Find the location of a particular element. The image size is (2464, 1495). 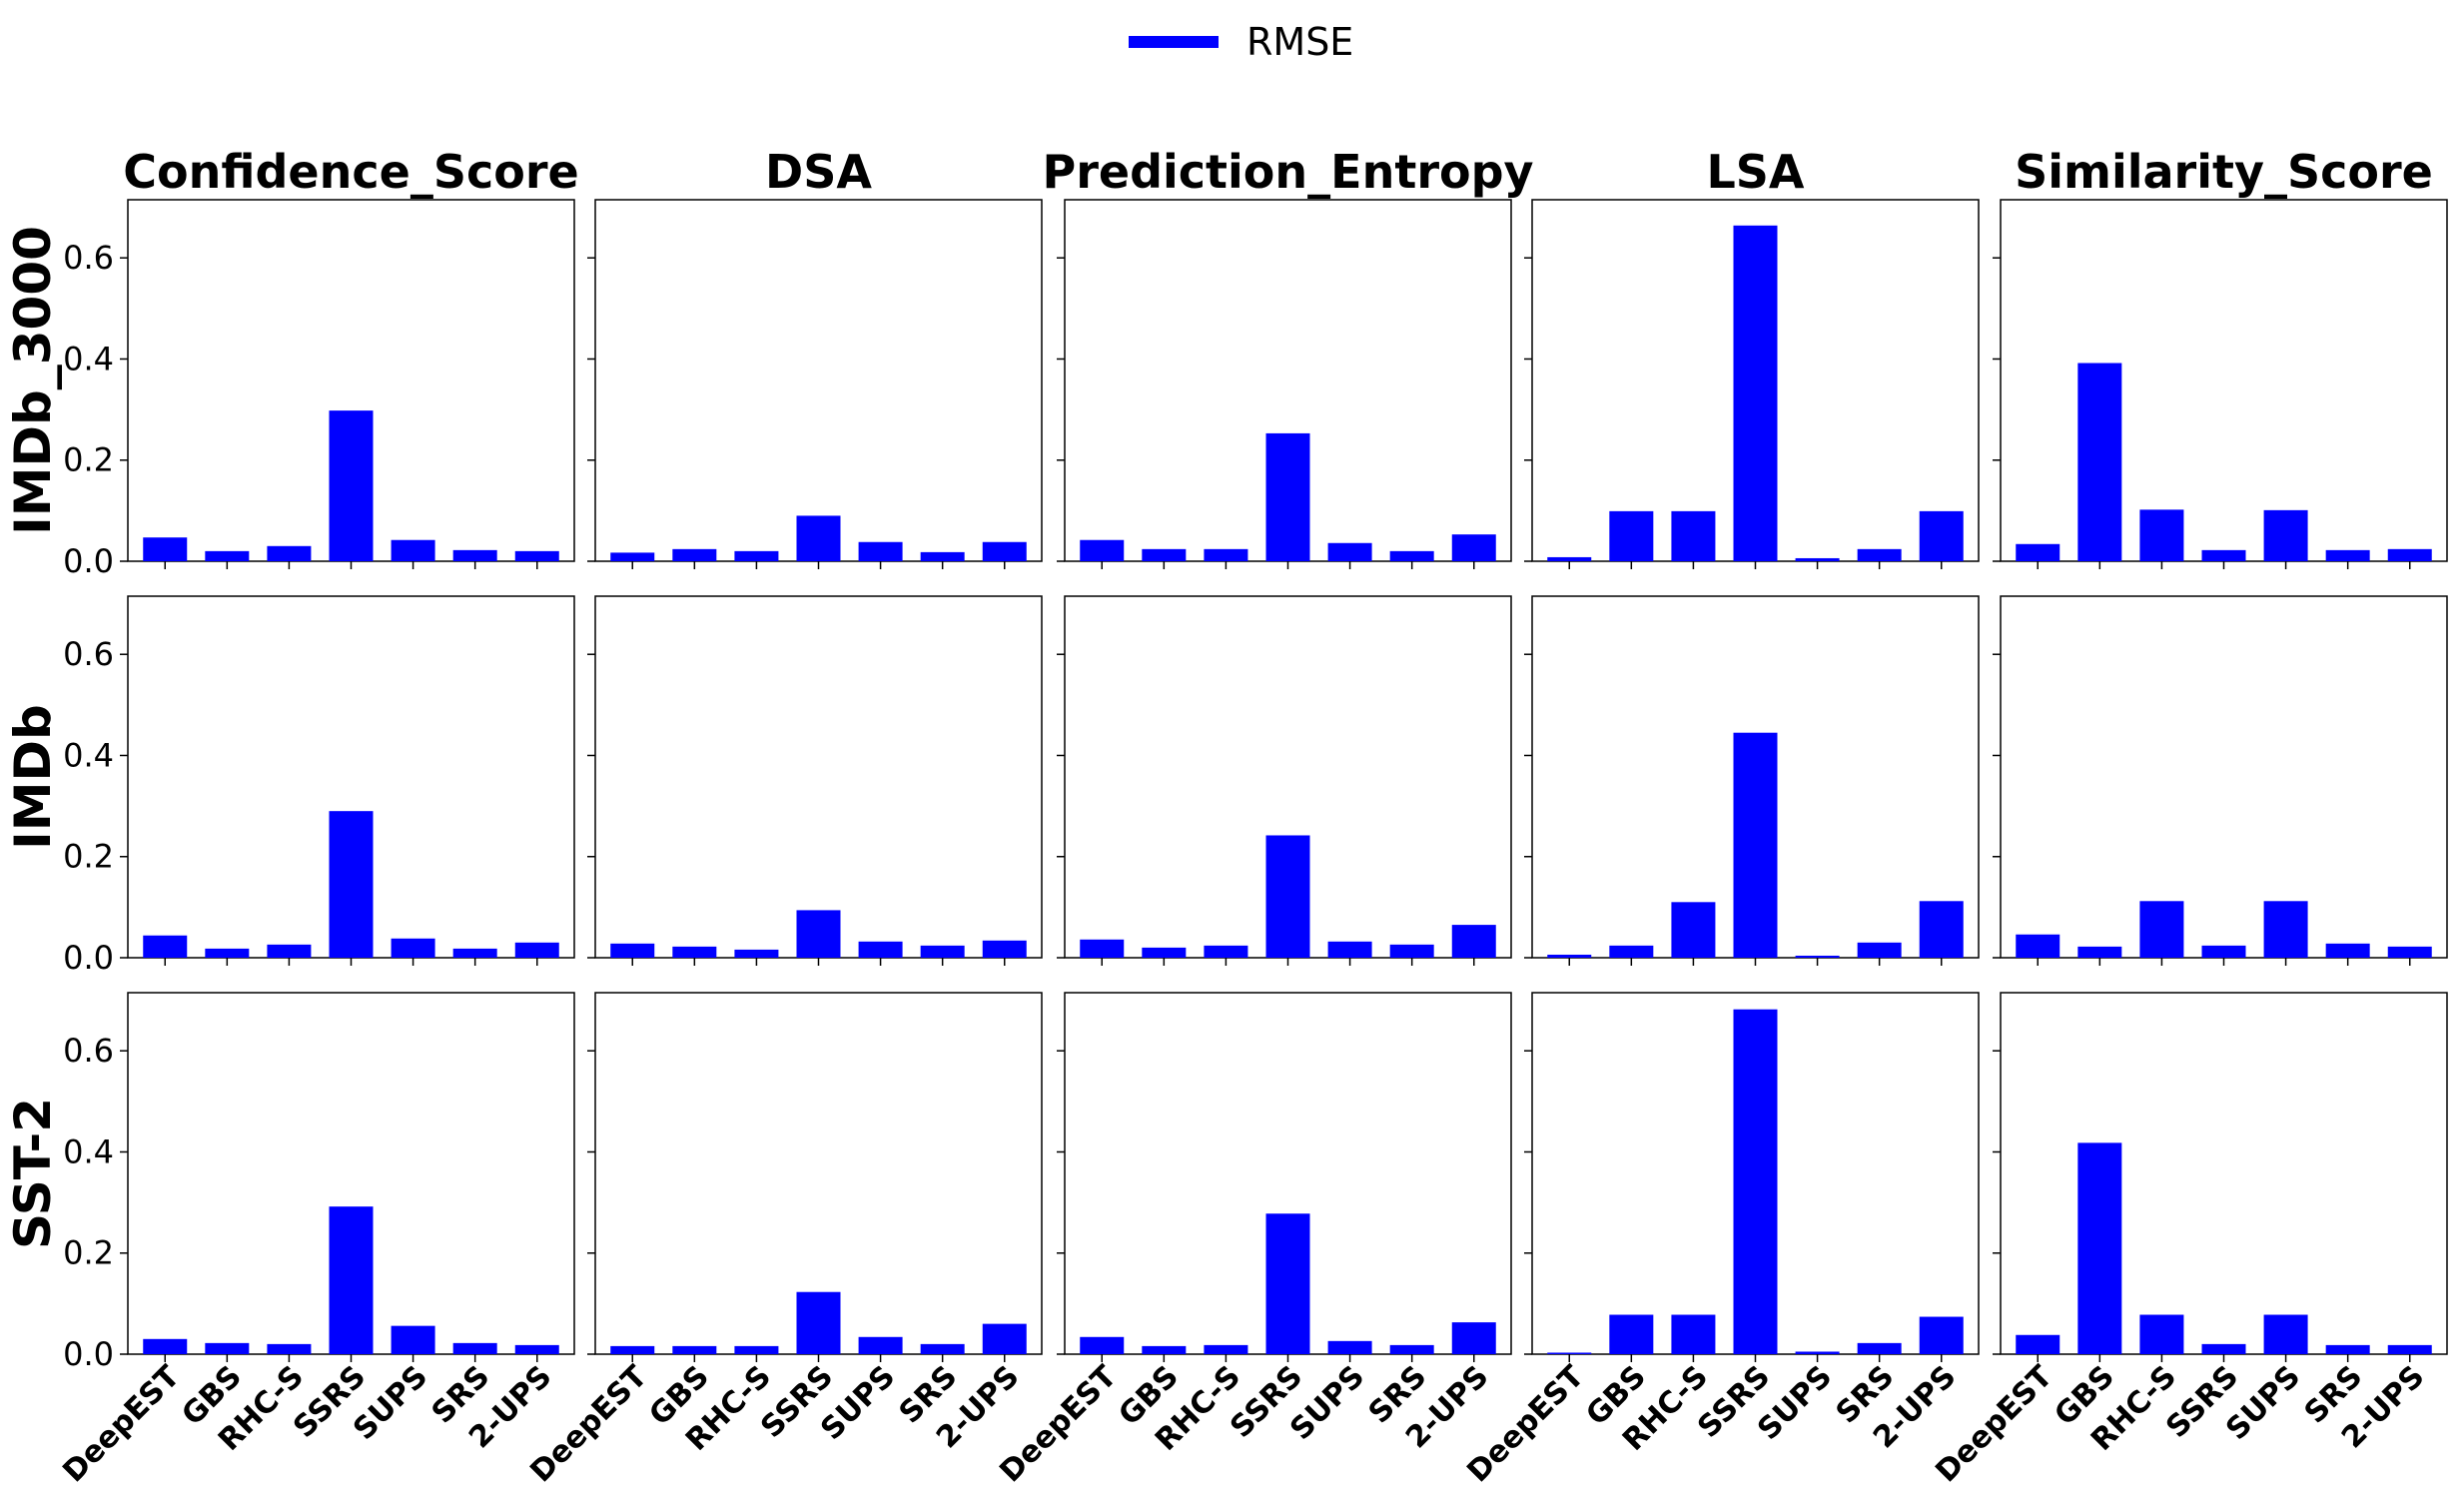

bar-r0-c1-RHC-S is located at coordinates (757, 555).